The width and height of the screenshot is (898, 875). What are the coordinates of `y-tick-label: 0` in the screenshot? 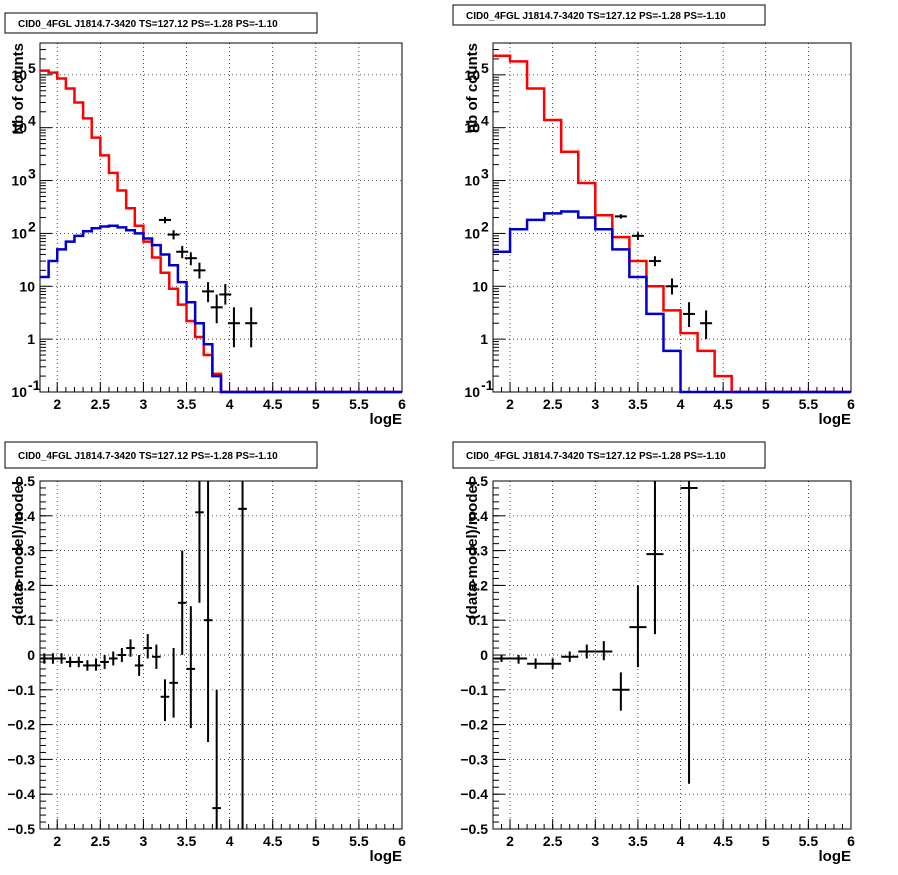 It's located at (484, 655).